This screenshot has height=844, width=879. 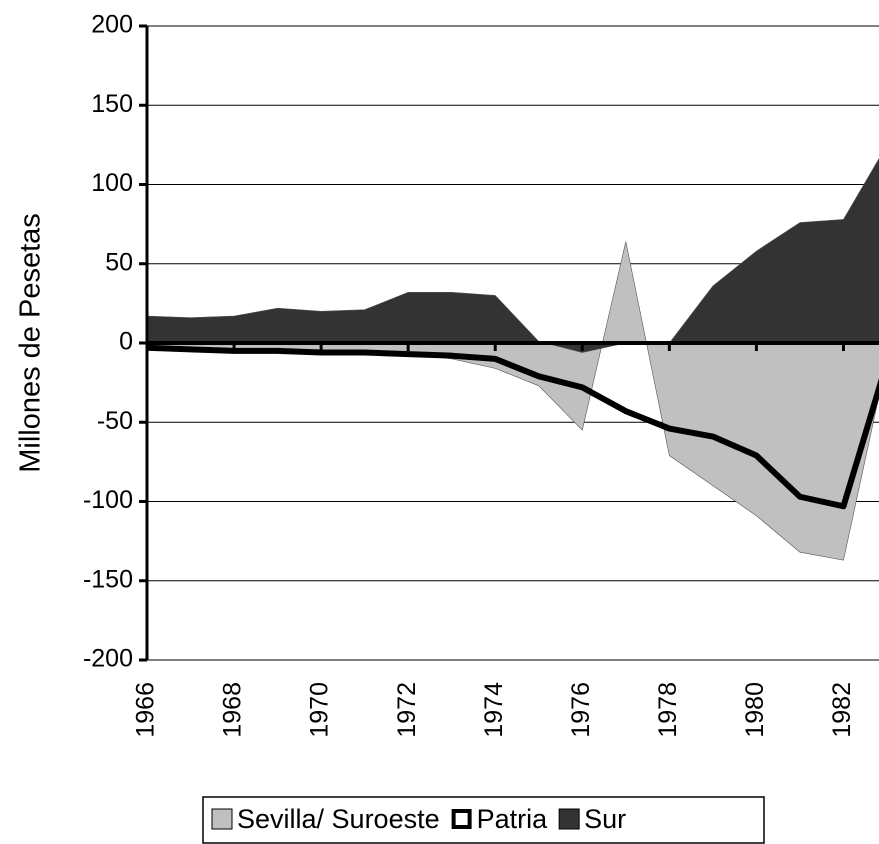 I want to click on y-axis-label: Millones de Pesetas, so click(x=31, y=343).